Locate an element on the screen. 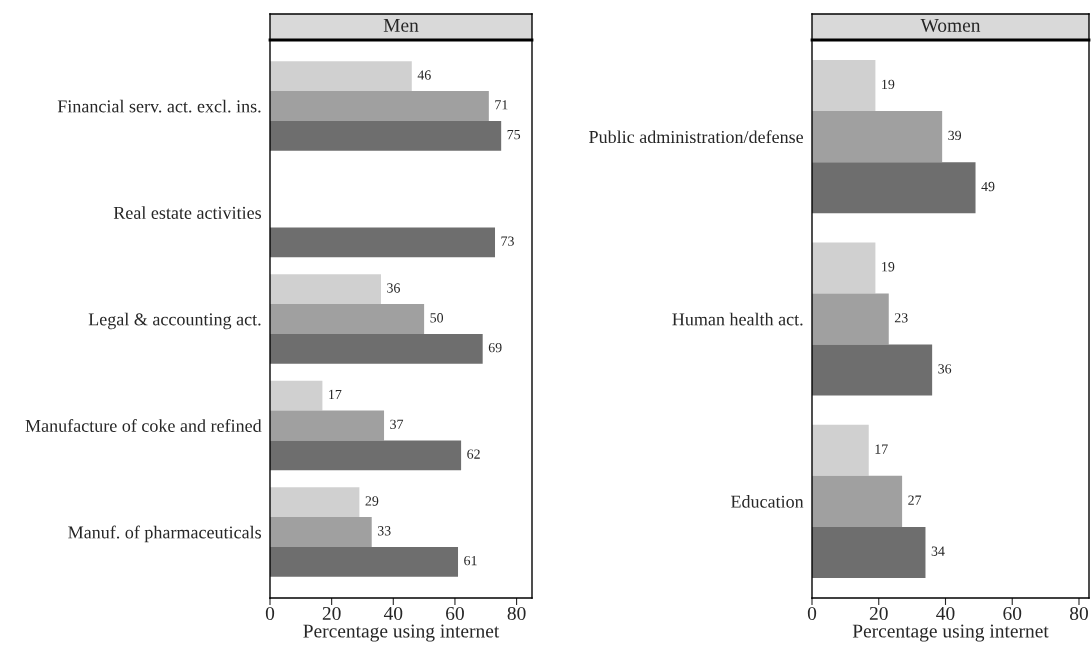 The width and height of the screenshot is (1092, 645). y-tick-label: Real estate activities is located at coordinates (187, 212).